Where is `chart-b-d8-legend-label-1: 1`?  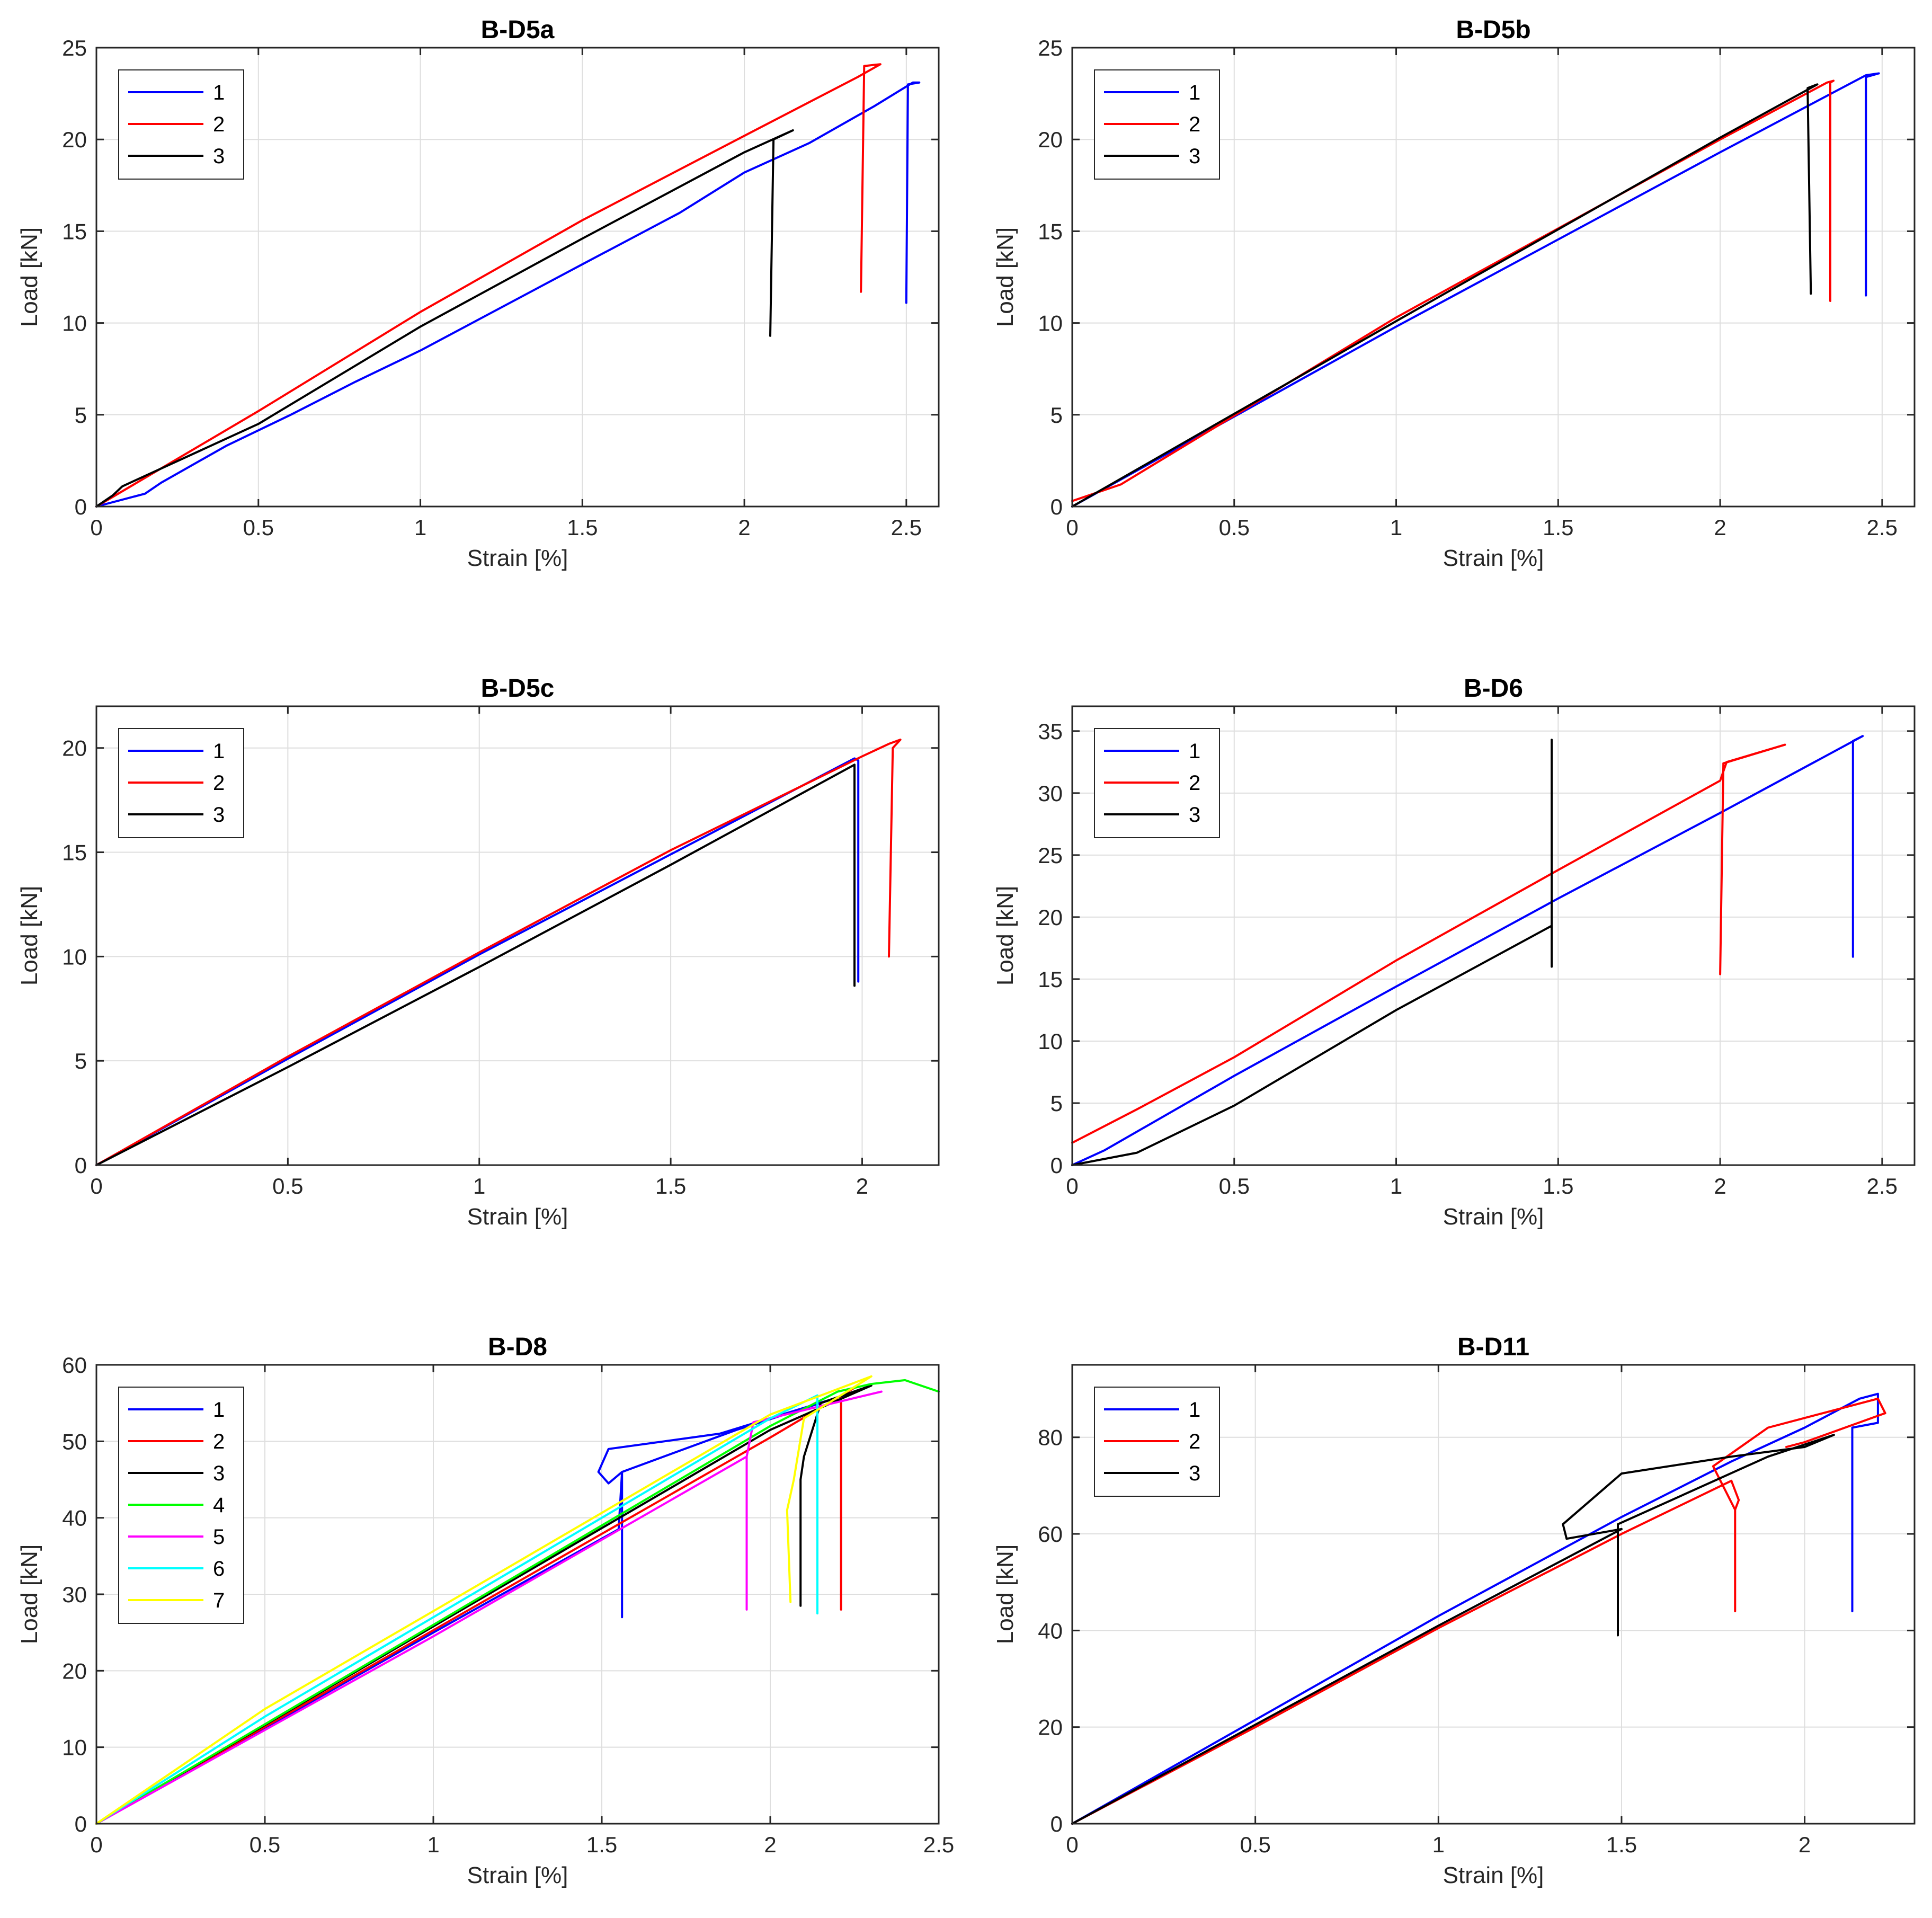
chart-b-d8-legend-label-1: 1 is located at coordinates (219, 1410).